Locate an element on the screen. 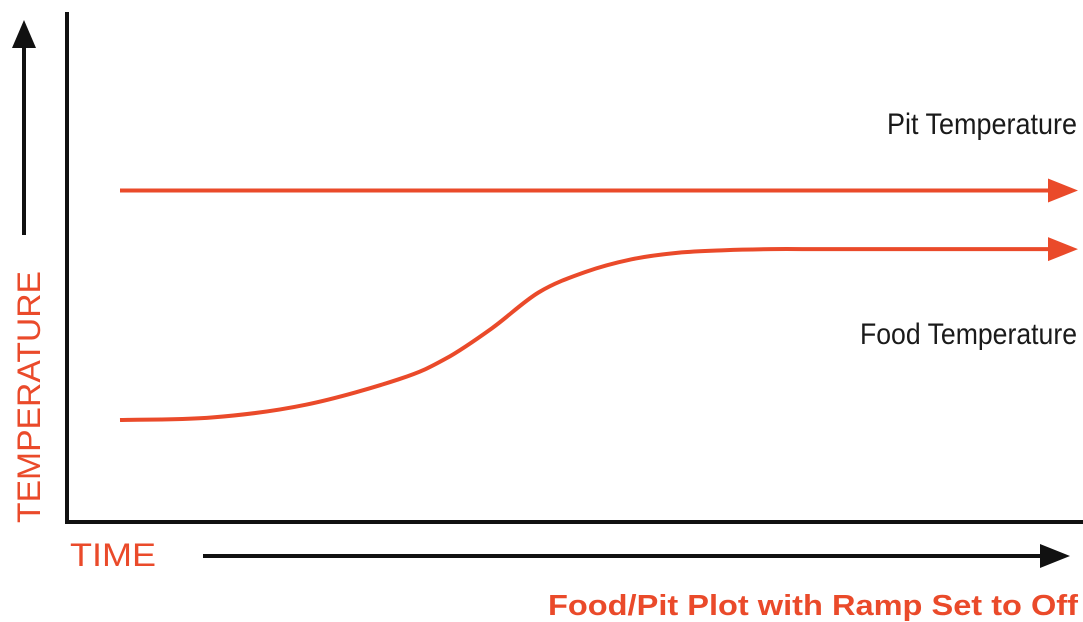  y-direction-arrow is located at coordinates (24, 127).